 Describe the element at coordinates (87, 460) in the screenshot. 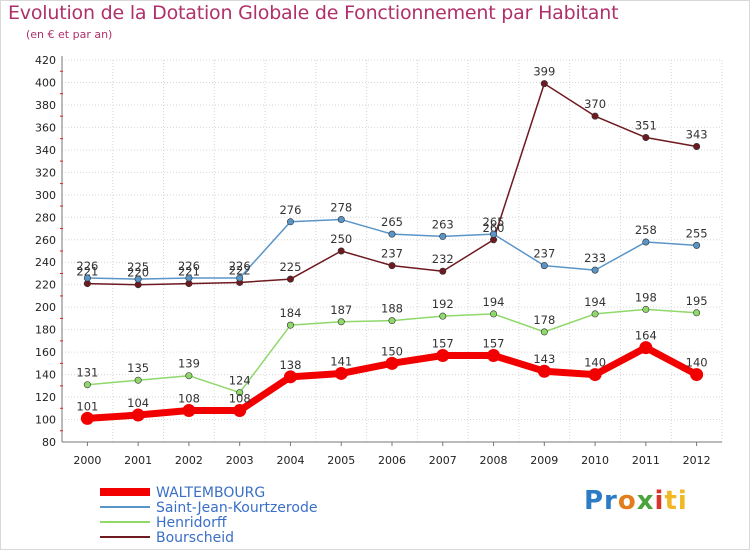

I see `x-tick-label-2000: 2000` at that location.